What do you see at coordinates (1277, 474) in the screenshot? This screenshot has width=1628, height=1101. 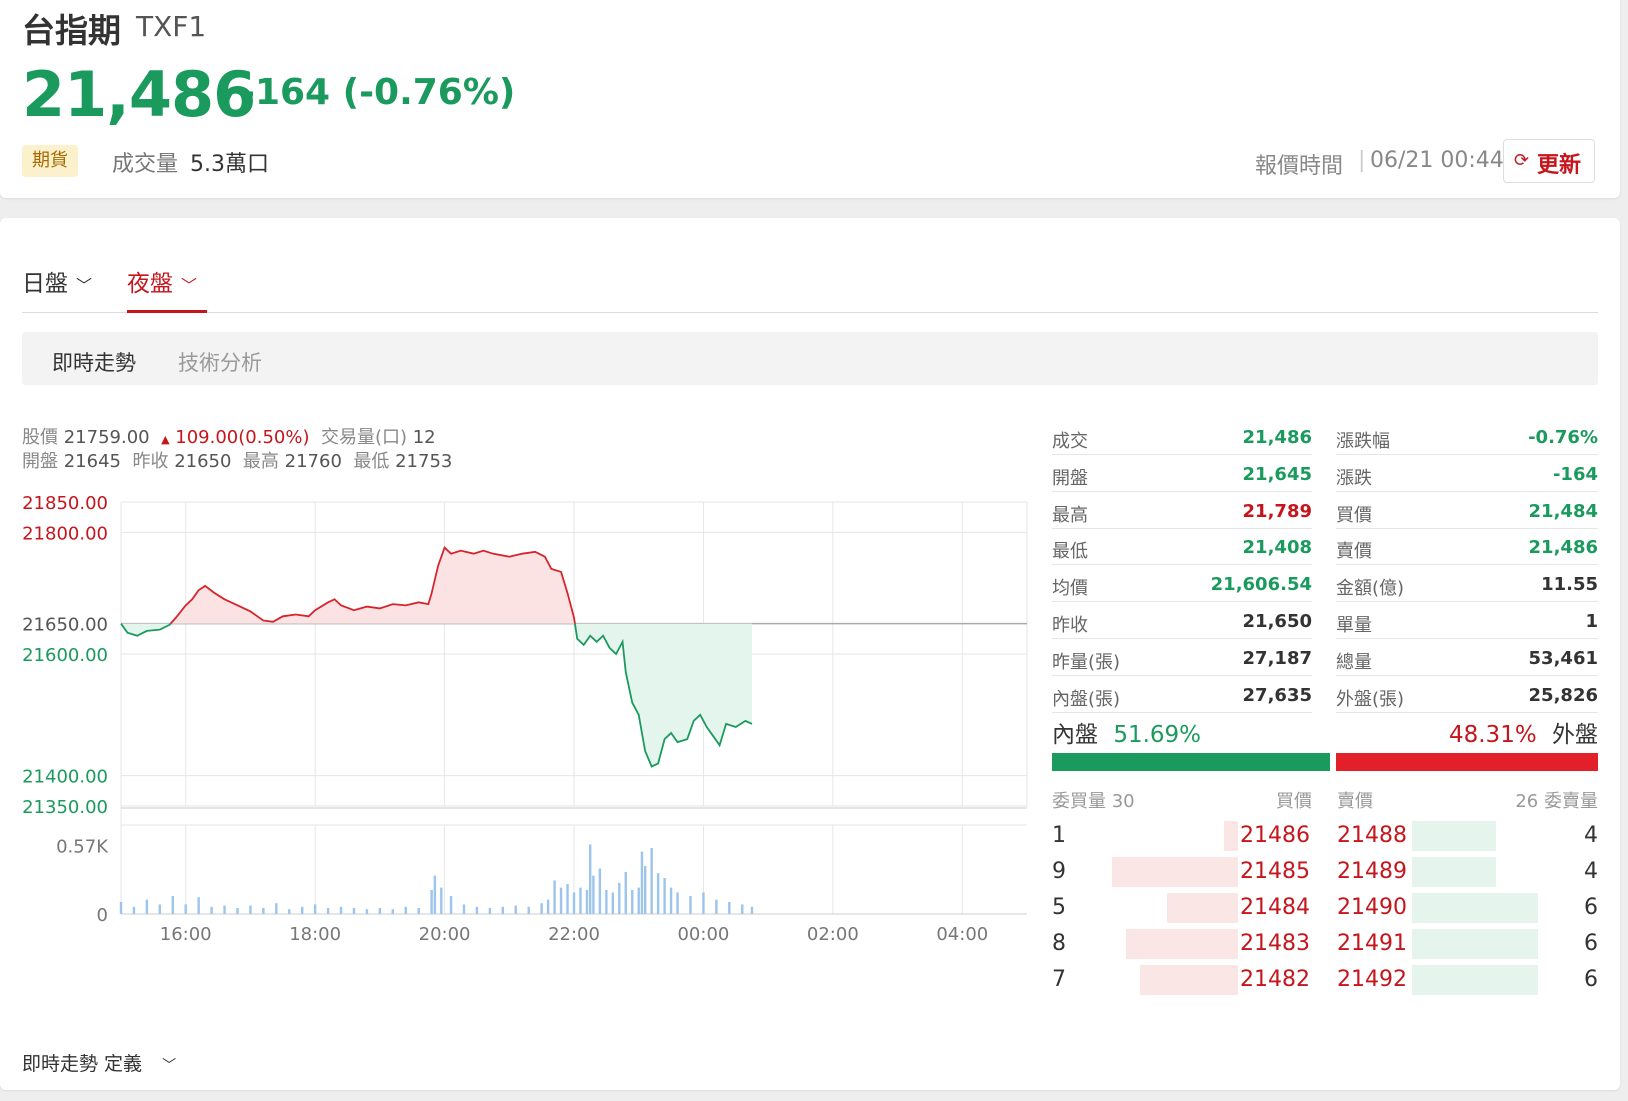 I see `stat-value: 21,645` at bounding box center [1277, 474].